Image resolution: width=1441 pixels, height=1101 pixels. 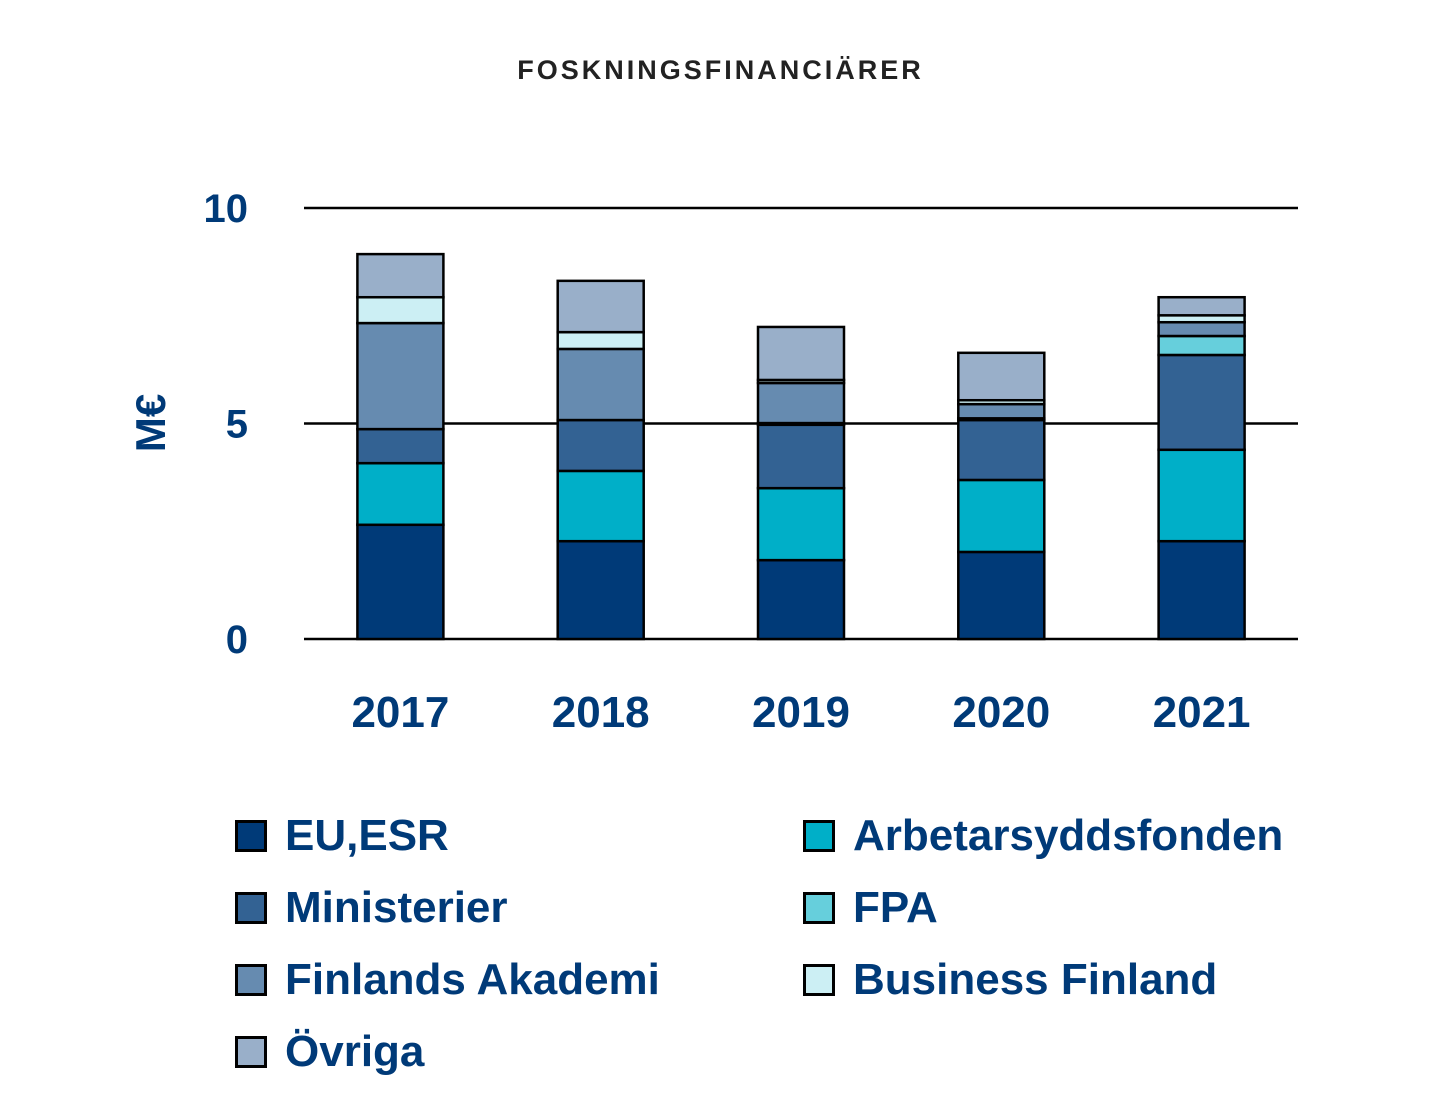 What do you see at coordinates (396, 907) in the screenshot?
I see `legend-label: Ministerier` at bounding box center [396, 907].